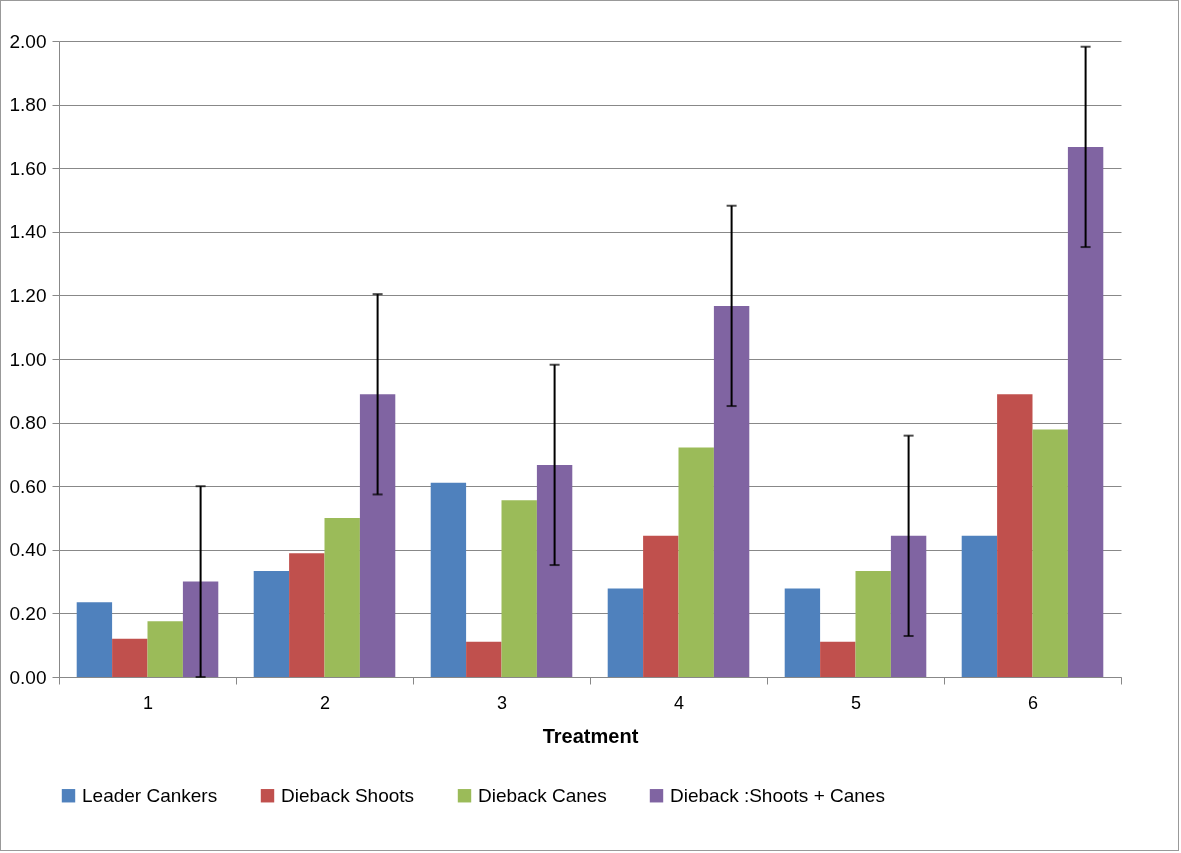 This screenshot has width=1181, height=853. Describe the element at coordinates (28, 105) in the screenshot. I see `y-tick-label: 1.80` at that location.